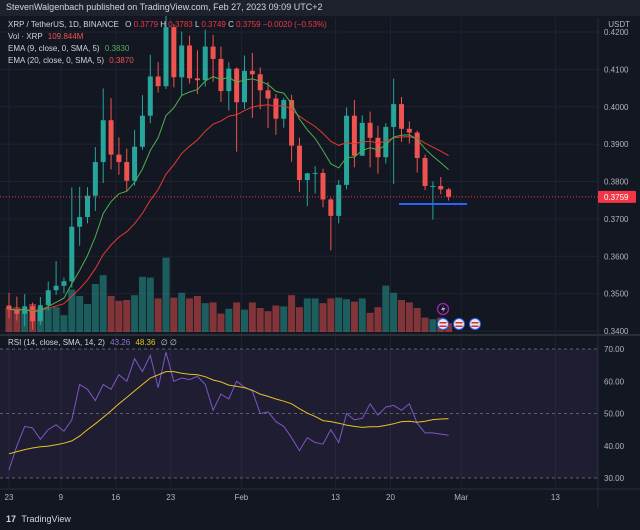 The width and height of the screenshot is (640, 530). Describe the element at coordinates (241, 497) in the screenshot. I see `time-tick-label: Feb` at that location.